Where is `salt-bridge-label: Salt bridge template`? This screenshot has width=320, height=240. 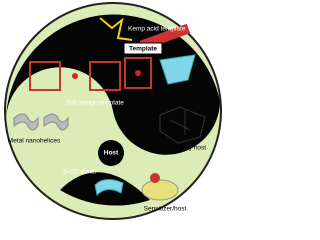
salt-bridge-label: Salt bridge template is located at coordinates (95, 103).